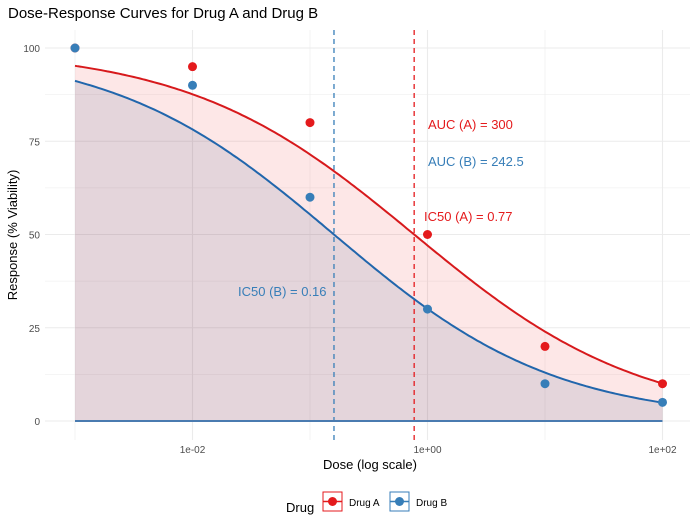 The image size is (700, 530). Describe the element at coordinates (35, 329) in the screenshot. I see `y-tick-label: 25` at that location.